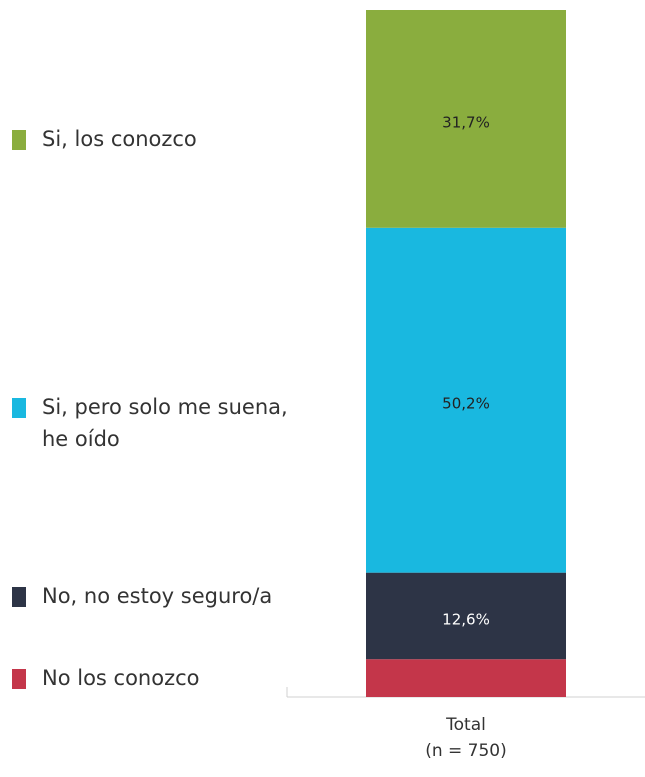 The image size is (645, 777). I want to click on value-label: 50,2%, so click(466, 404).